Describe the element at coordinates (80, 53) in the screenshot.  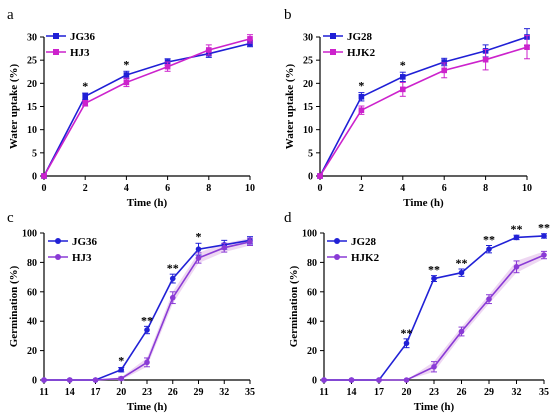
I see `legend-label: HJ3` at that location.